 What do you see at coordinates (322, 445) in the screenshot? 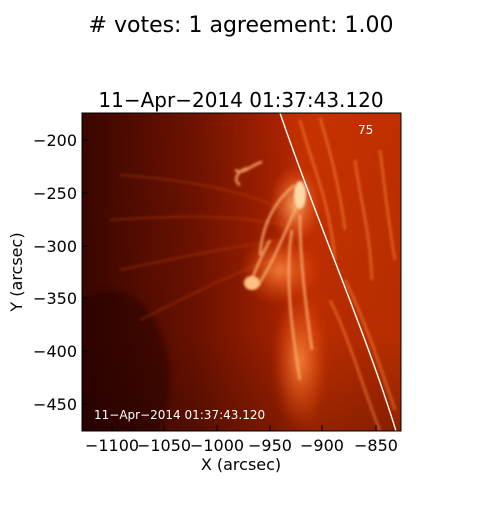
I see `x-tick-label: −900` at bounding box center [322, 445].